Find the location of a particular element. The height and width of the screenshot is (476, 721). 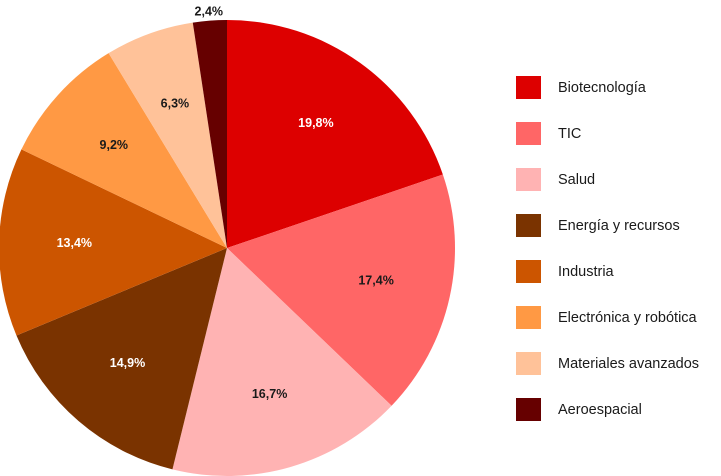

legend-item: Industria is located at coordinates (618, 271).